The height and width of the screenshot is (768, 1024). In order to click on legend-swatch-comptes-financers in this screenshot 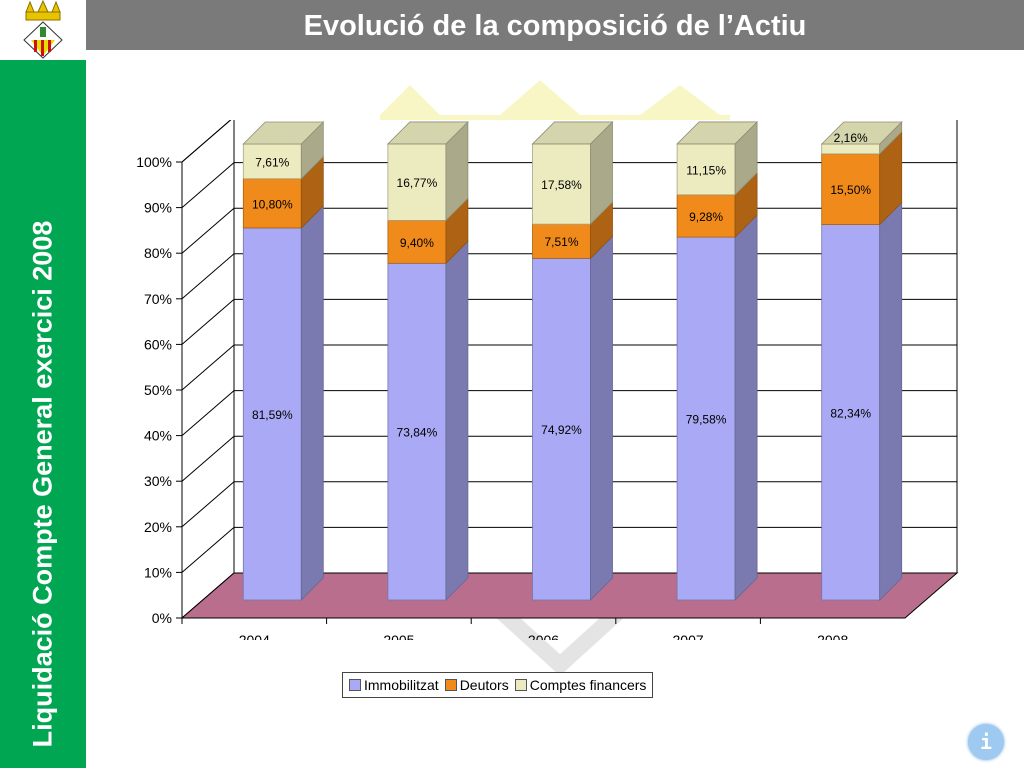, I will do `click(520, 685)`.